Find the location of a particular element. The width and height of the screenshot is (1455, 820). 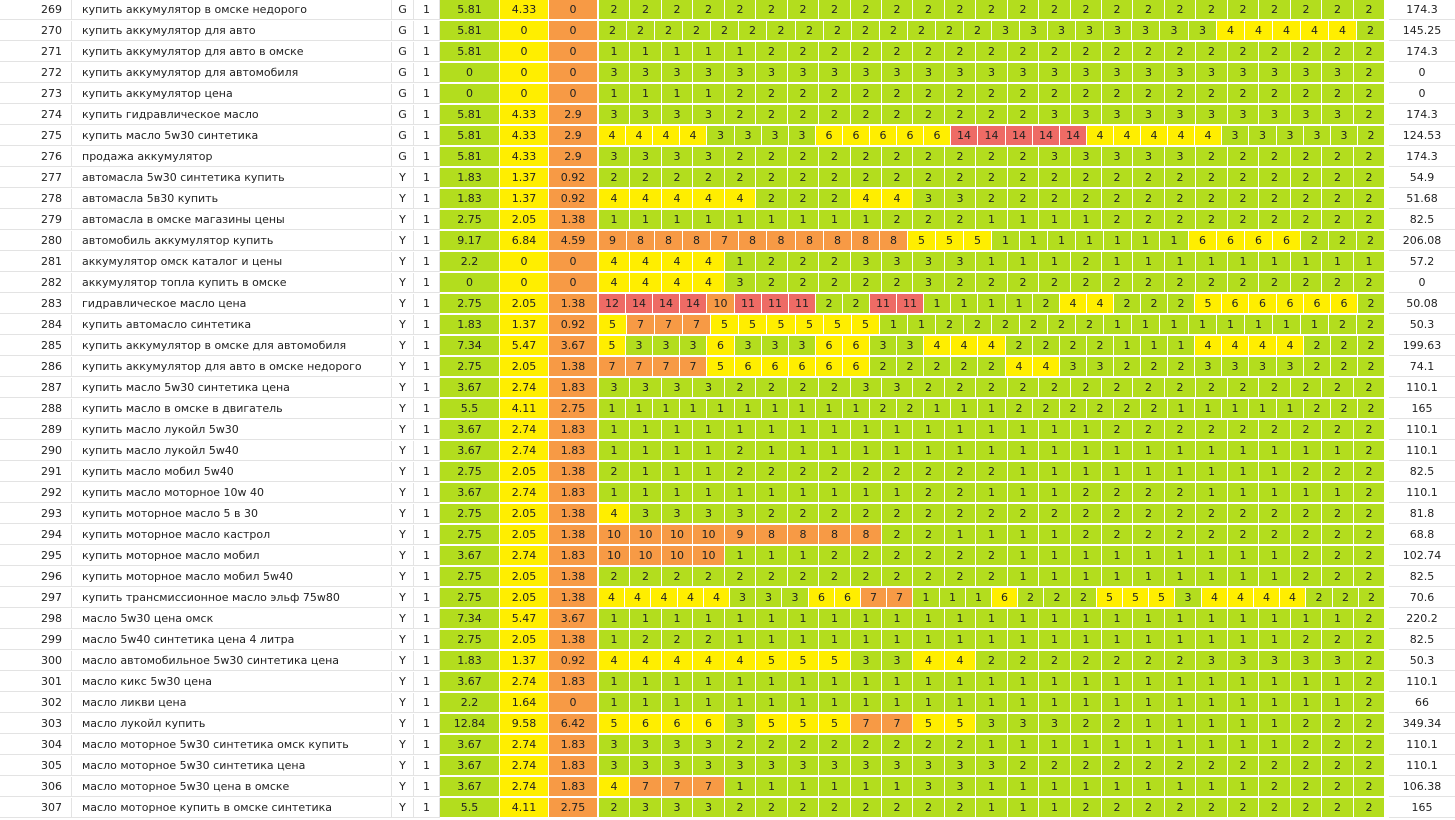

position-cell: 6 is located at coordinates (937, 136).